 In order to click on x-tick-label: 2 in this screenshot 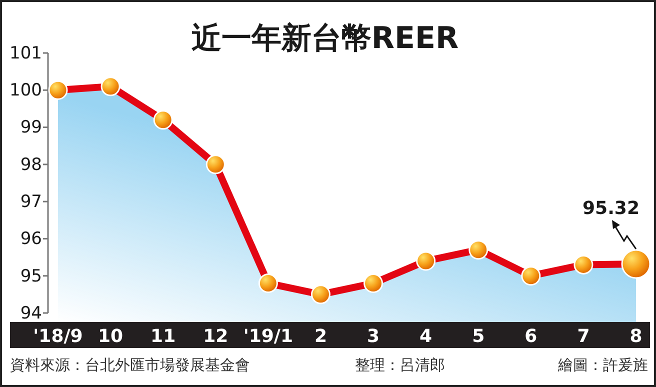, I will do `click(320, 336)`.